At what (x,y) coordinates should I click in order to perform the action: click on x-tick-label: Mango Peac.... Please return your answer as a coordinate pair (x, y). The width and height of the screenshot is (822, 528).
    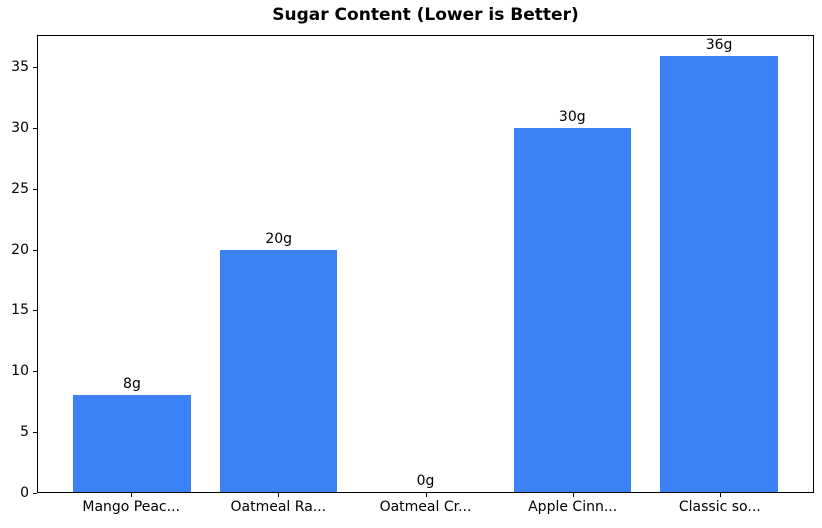
    Looking at the image, I should click on (131, 507).